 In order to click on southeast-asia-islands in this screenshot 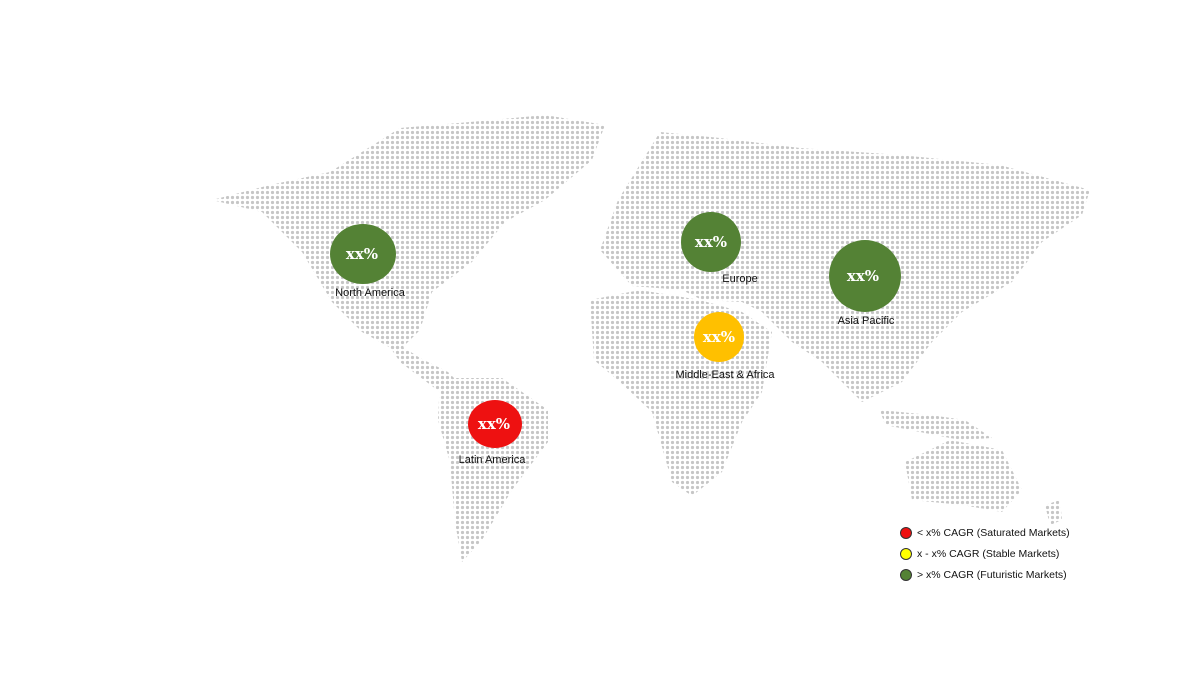, I will do `click(936, 425)`.